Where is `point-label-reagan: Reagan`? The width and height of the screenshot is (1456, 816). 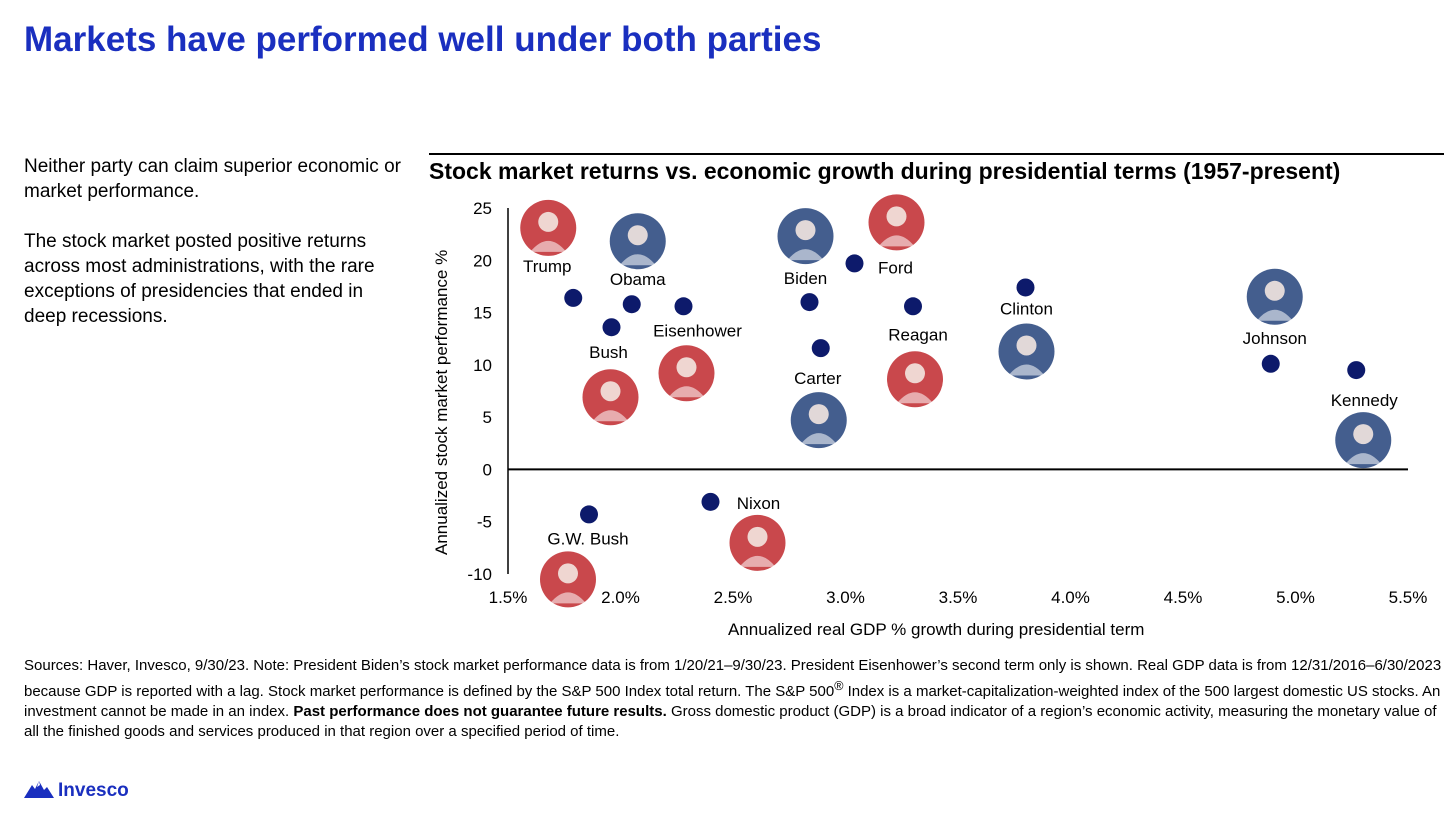 point-label-reagan: Reagan is located at coordinates (918, 334).